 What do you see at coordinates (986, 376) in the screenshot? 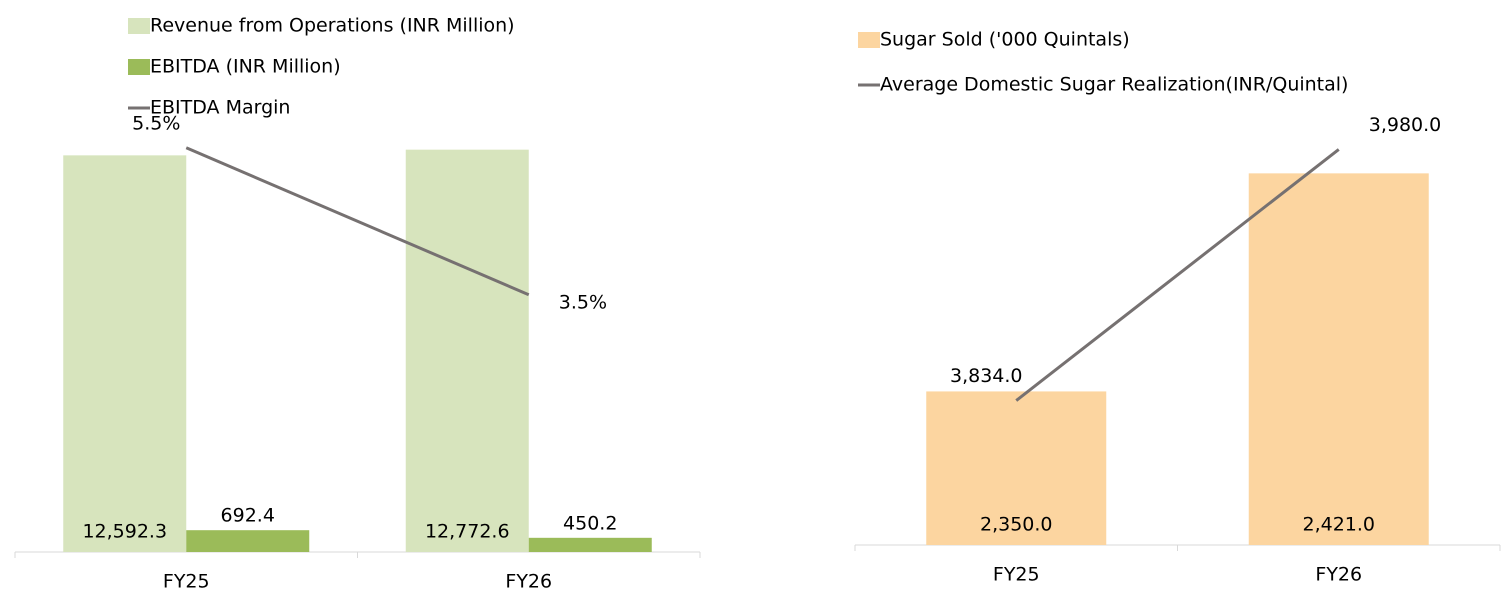
I see `data-label: 3,834.0` at bounding box center [986, 376].